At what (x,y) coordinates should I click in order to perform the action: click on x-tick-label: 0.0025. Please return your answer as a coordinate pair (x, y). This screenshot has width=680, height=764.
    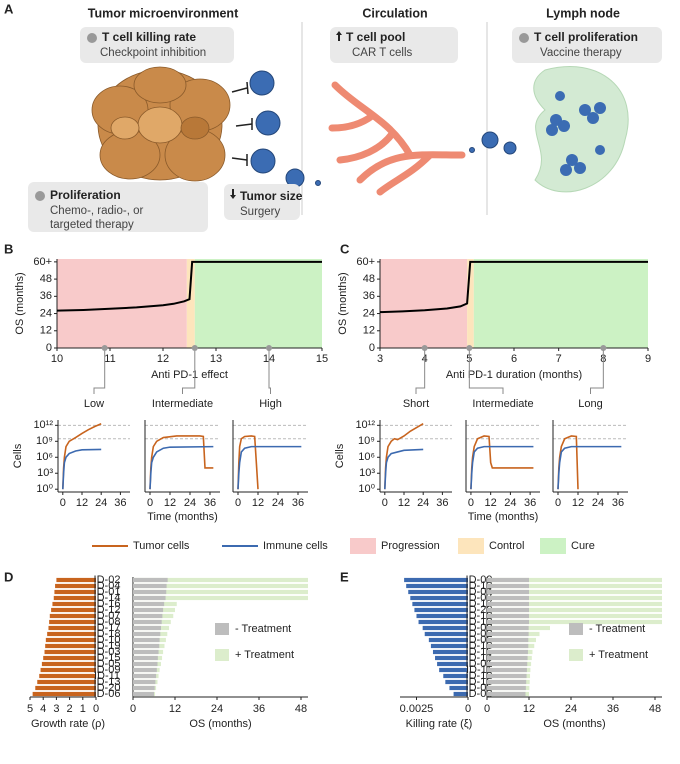
    Looking at the image, I should click on (417, 709).